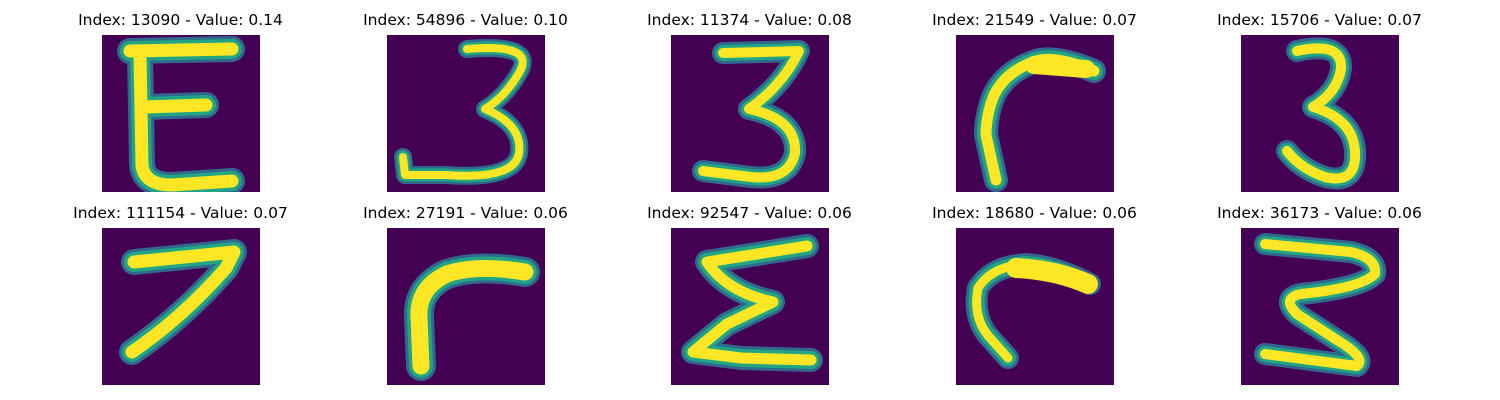  What do you see at coordinates (1034, 213) in the screenshot?
I see `sample-title: Index: 18680 - Value: 0.06` at bounding box center [1034, 213].